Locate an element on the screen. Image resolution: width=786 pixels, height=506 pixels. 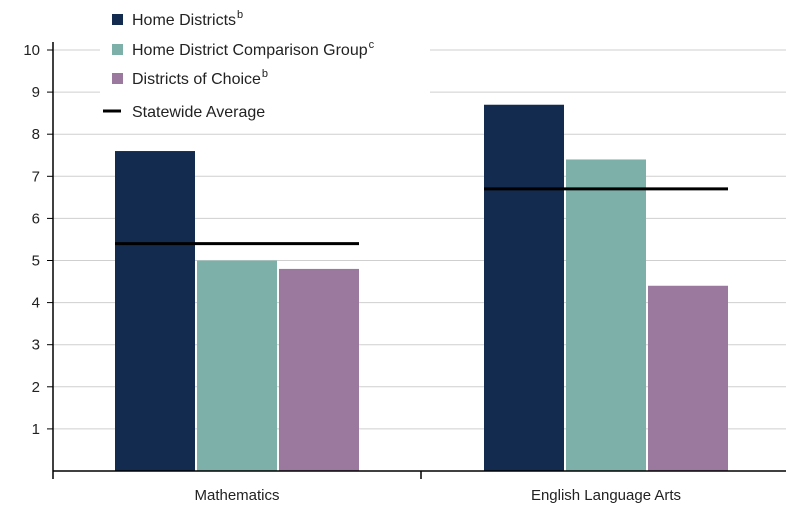
bar-districts-of-choice-english-language-arts is located at coordinates (688, 378).